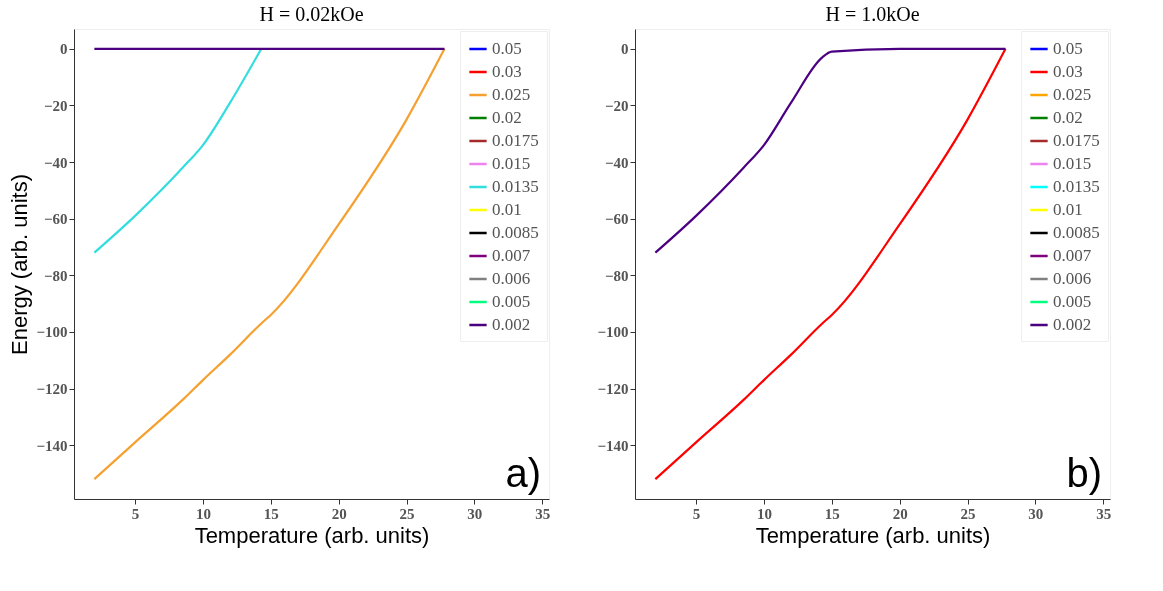 The width and height of the screenshot is (1163, 591). I want to click on annotation: b), so click(1084, 473).